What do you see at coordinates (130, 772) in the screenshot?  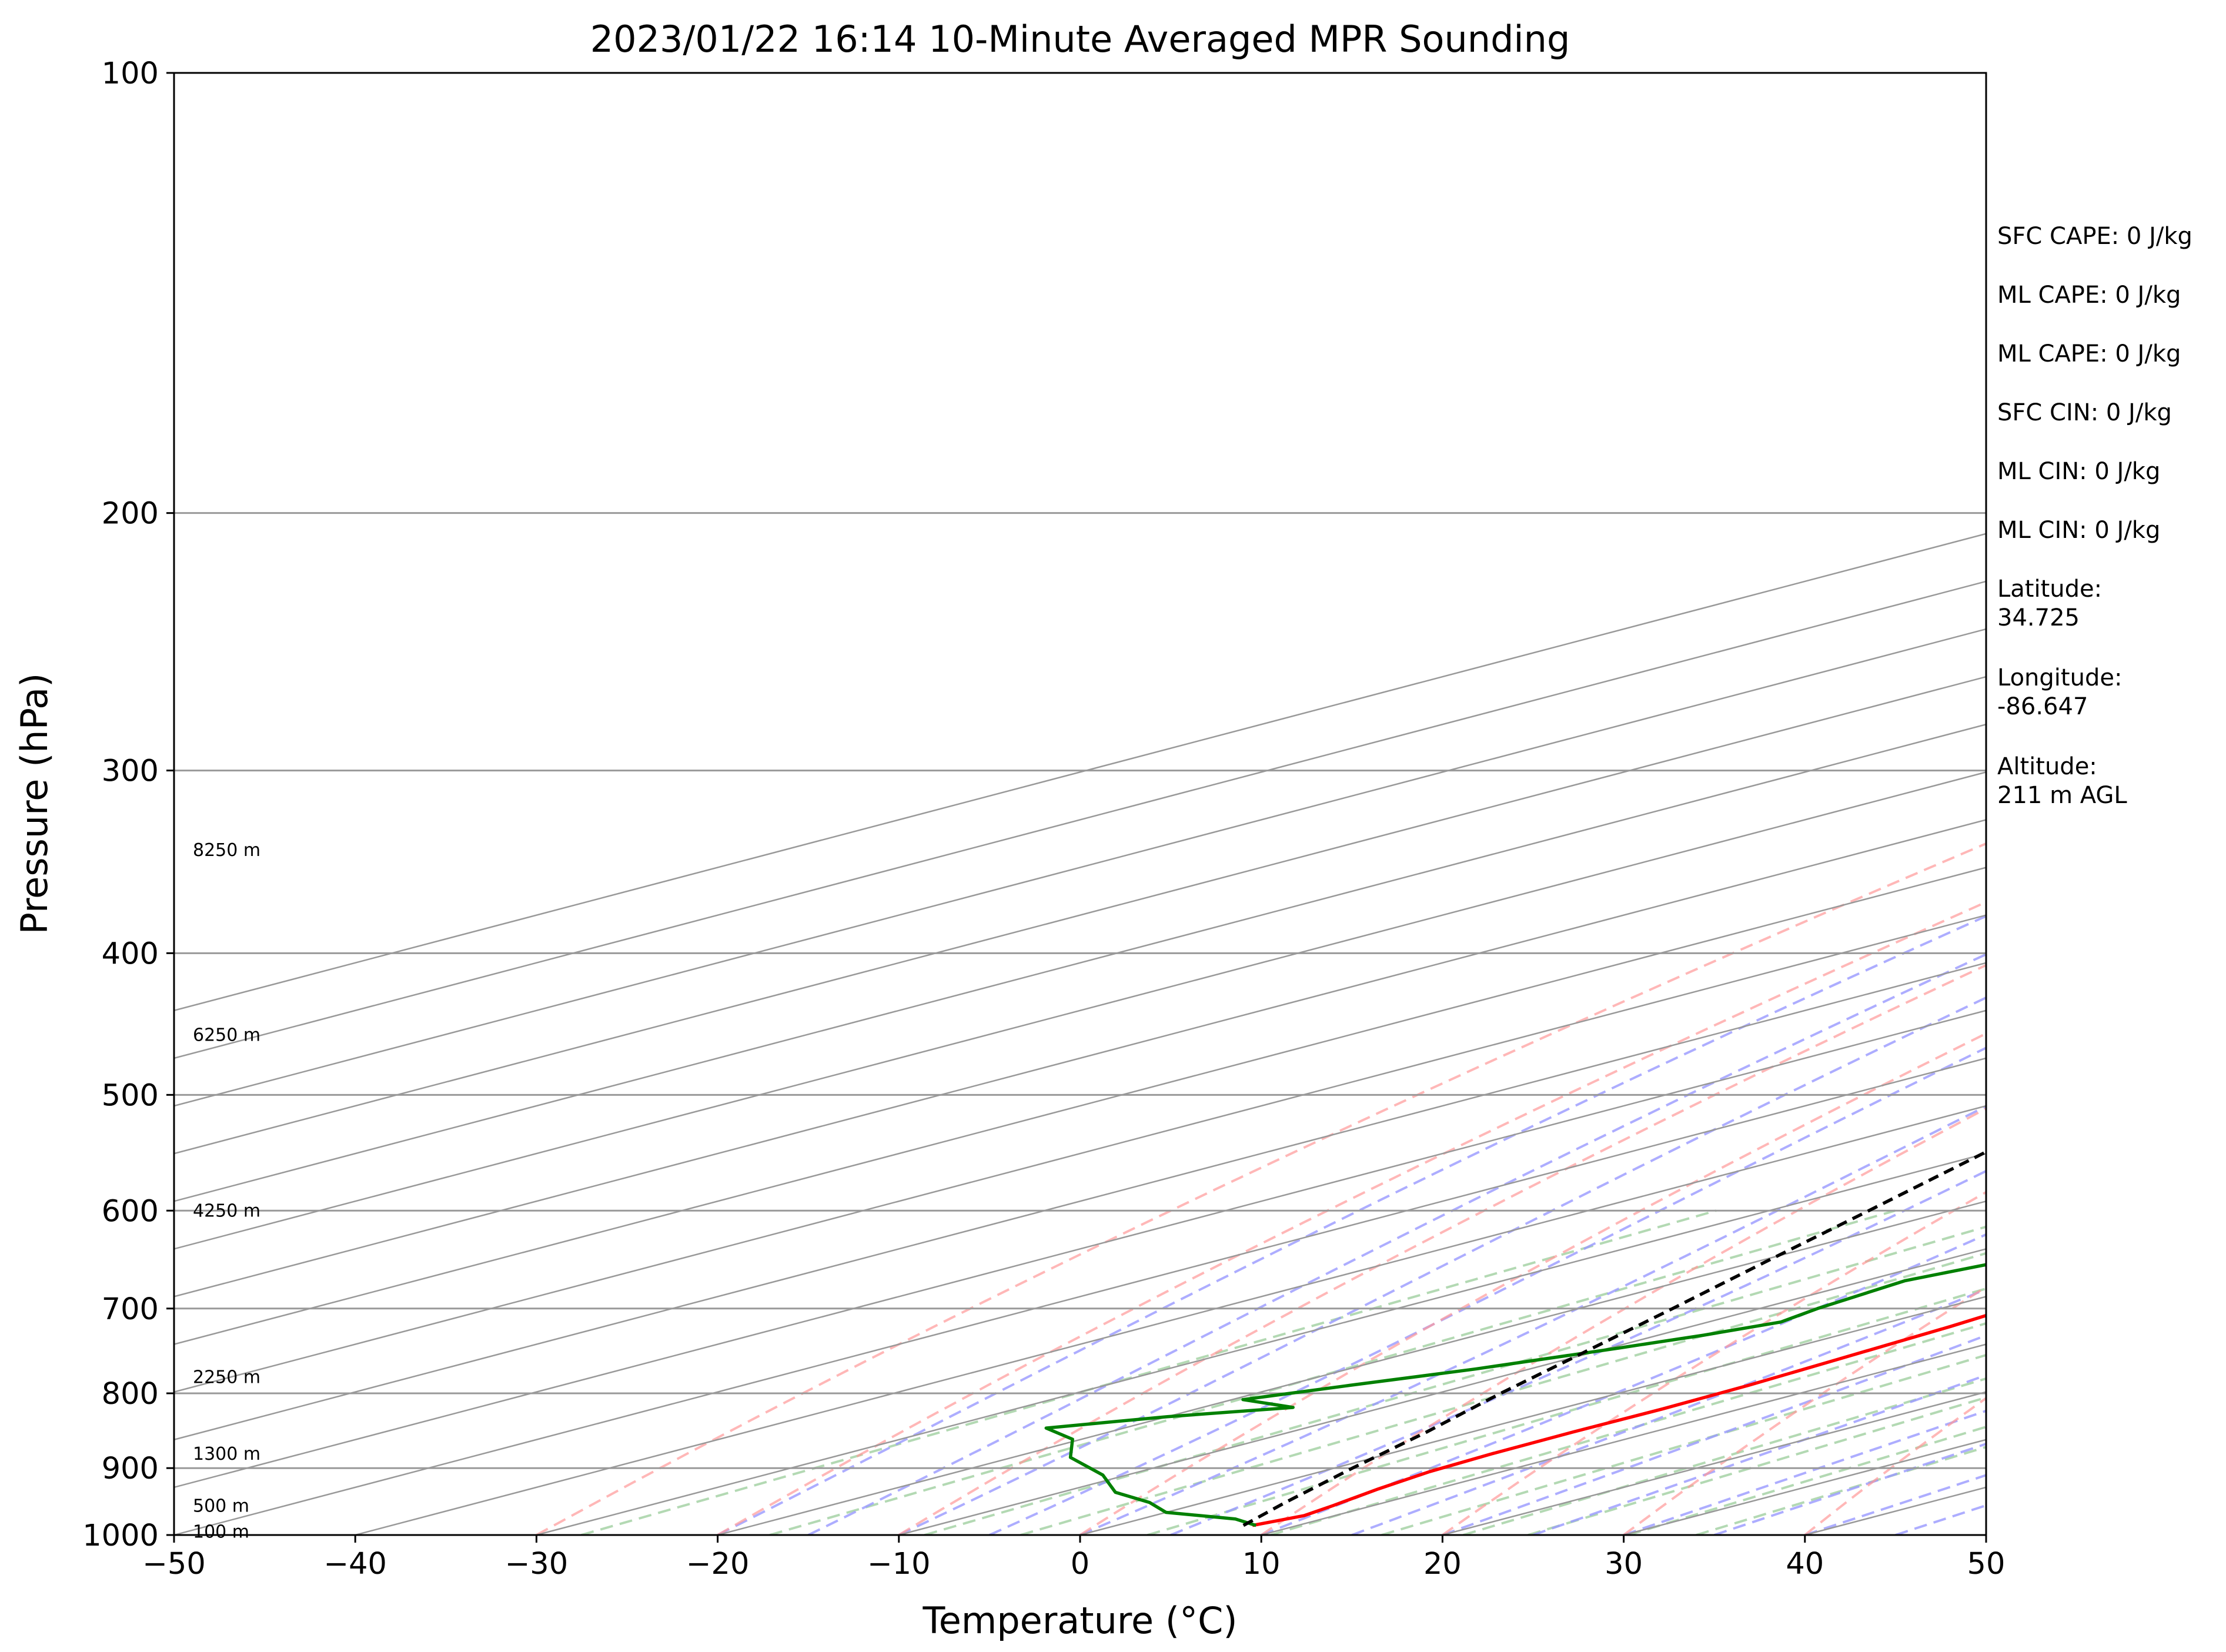 I see `y-tick-label: 300` at bounding box center [130, 772].